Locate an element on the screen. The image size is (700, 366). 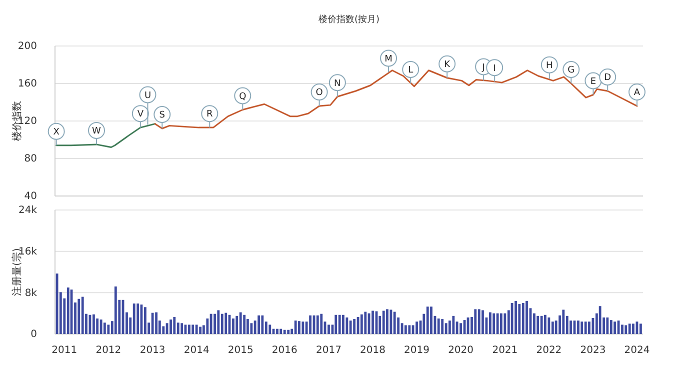
annotation: G is located at coordinates (571, 71).